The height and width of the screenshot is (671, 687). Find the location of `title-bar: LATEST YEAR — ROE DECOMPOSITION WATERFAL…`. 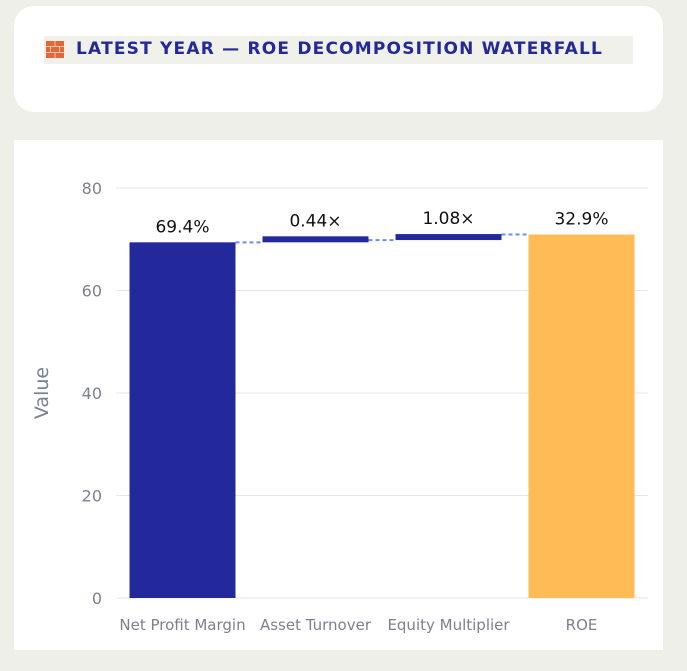

title-bar: LATEST YEAR — ROE DECOMPOSITION WATERFAL… is located at coordinates (338, 50).